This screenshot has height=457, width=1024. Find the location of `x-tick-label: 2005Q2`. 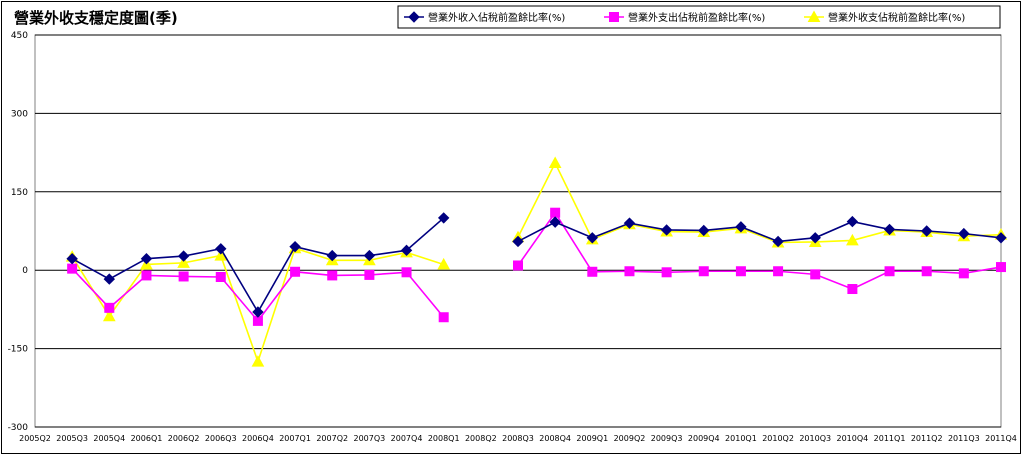

x-tick-label: 2005Q2 is located at coordinates (35, 438).